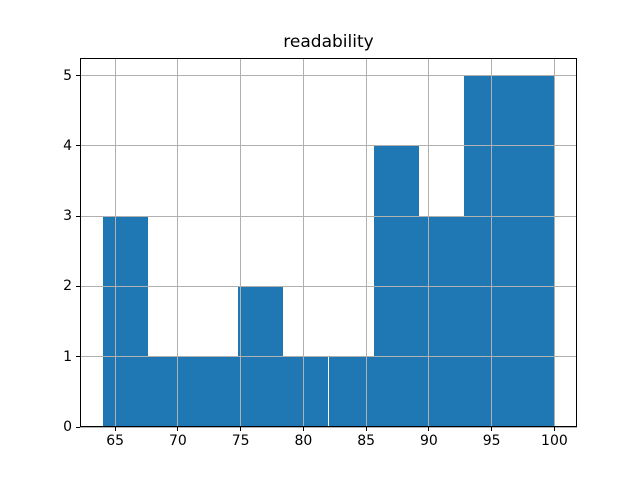 This screenshot has width=640, height=480. Describe the element at coordinates (115, 441) in the screenshot. I see `x-tick-label: 65` at that location.